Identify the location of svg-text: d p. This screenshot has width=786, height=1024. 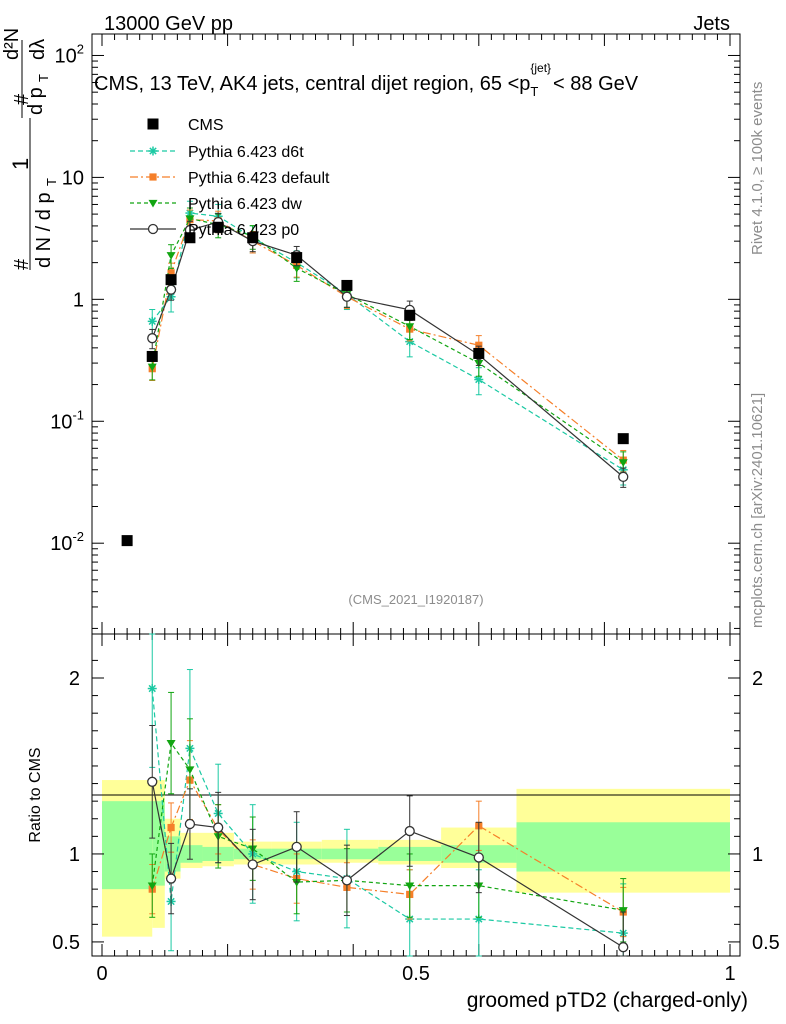
(36, 101).